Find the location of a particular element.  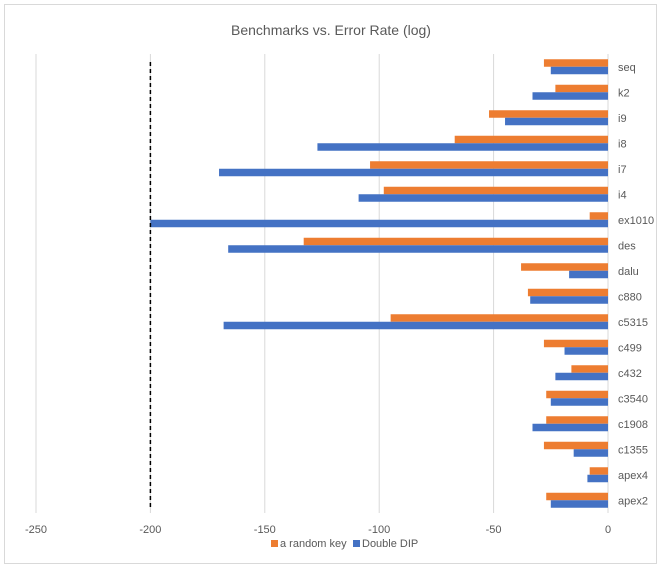

category-label: c432 is located at coordinates (630, 374).